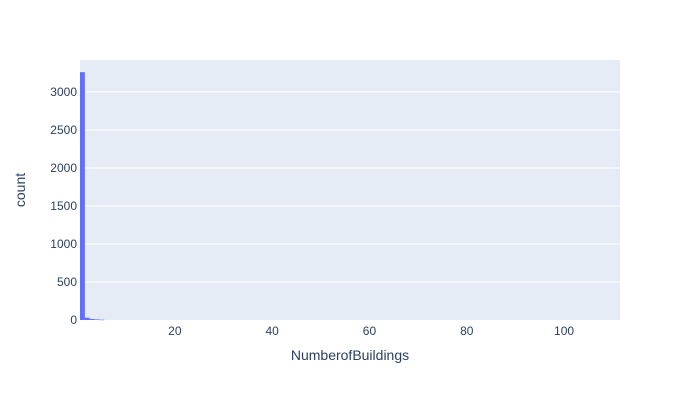 The height and width of the screenshot is (400, 700). What do you see at coordinates (63, 92) in the screenshot?
I see `y-tick-label: 3000` at bounding box center [63, 92].